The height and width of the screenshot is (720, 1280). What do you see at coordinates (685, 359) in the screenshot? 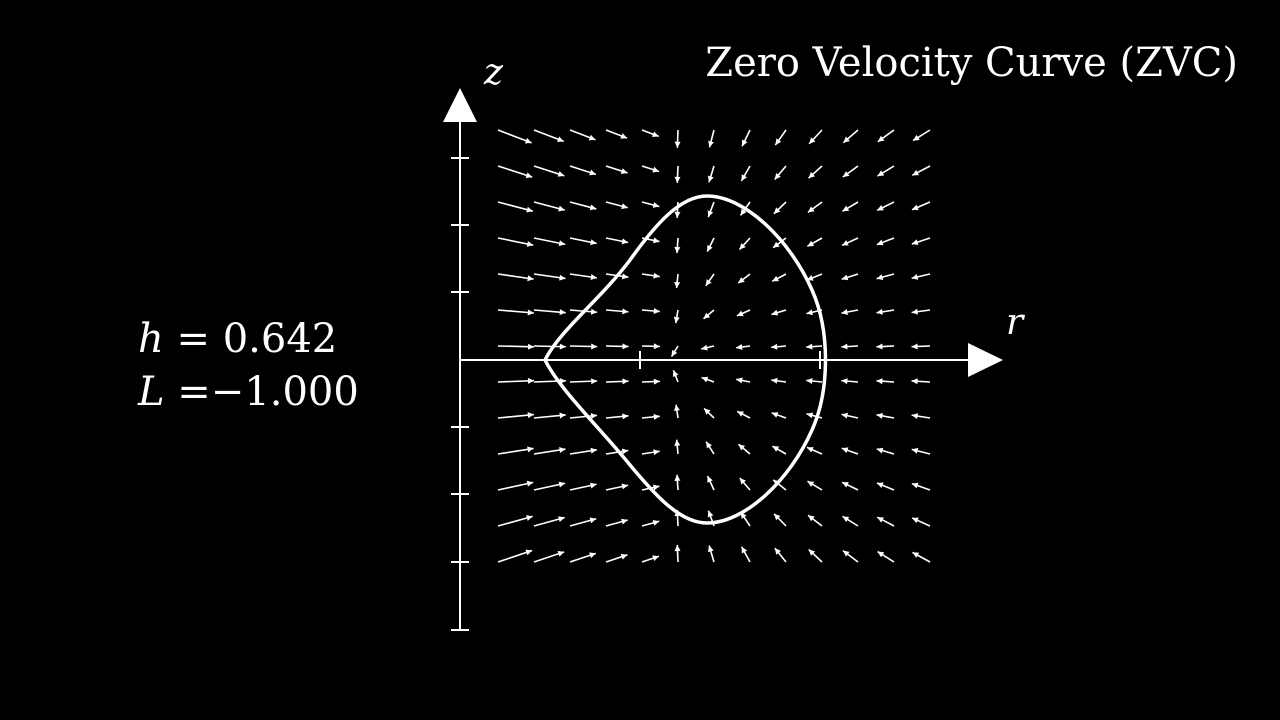
I see `zero-velocity-curve` at bounding box center [685, 359].